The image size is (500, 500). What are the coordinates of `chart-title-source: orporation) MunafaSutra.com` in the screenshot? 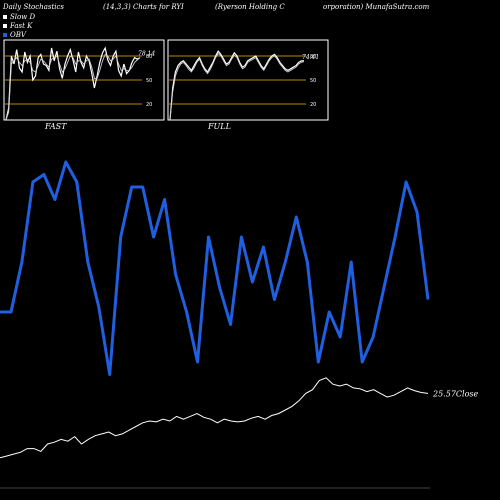 It's located at (376, 7).